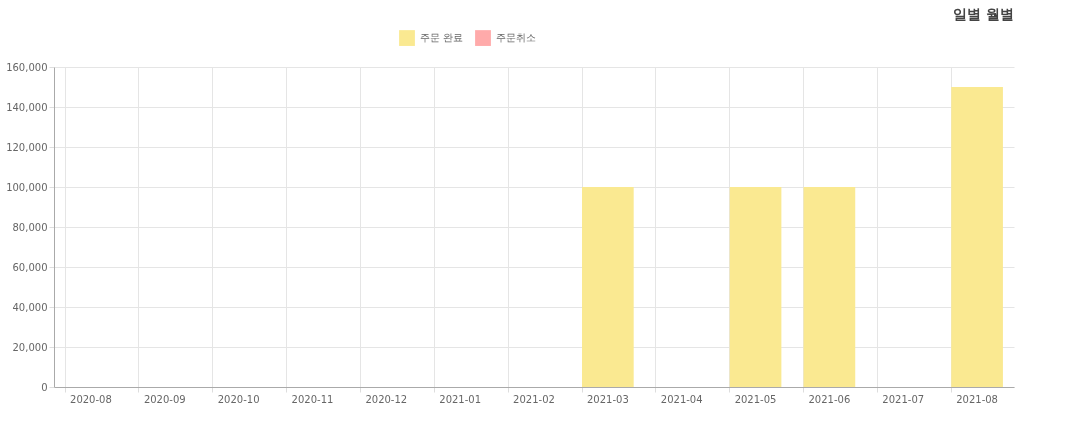 Image resolution: width=1088 pixels, height=425 pixels. I want to click on x-tick-label: 2021-04, so click(681, 399).